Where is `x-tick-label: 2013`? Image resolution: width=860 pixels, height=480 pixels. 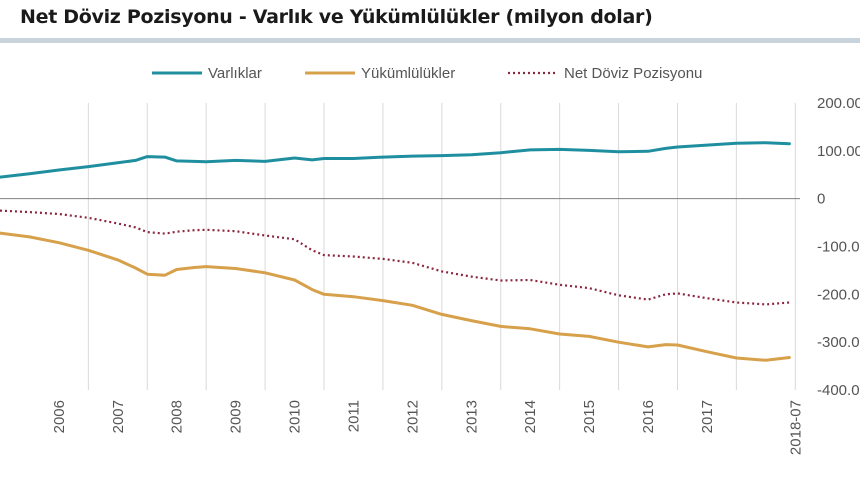 x-tick-label: 2013 is located at coordinates (471, 416).